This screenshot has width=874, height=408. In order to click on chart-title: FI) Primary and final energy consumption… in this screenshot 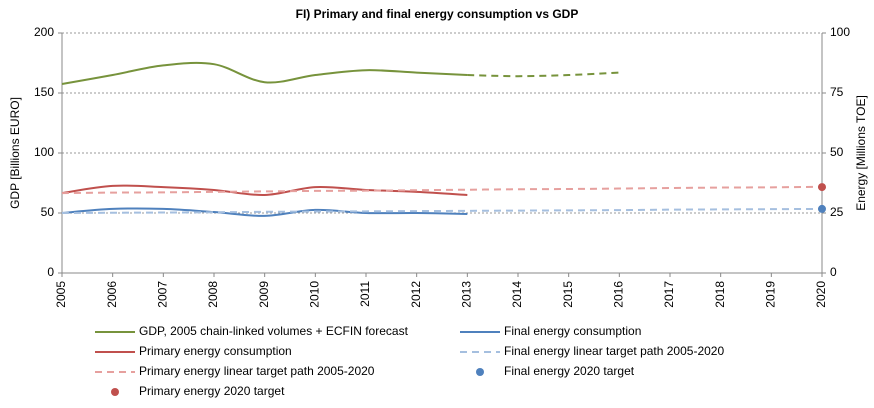, I will do `click(437, 14)`.